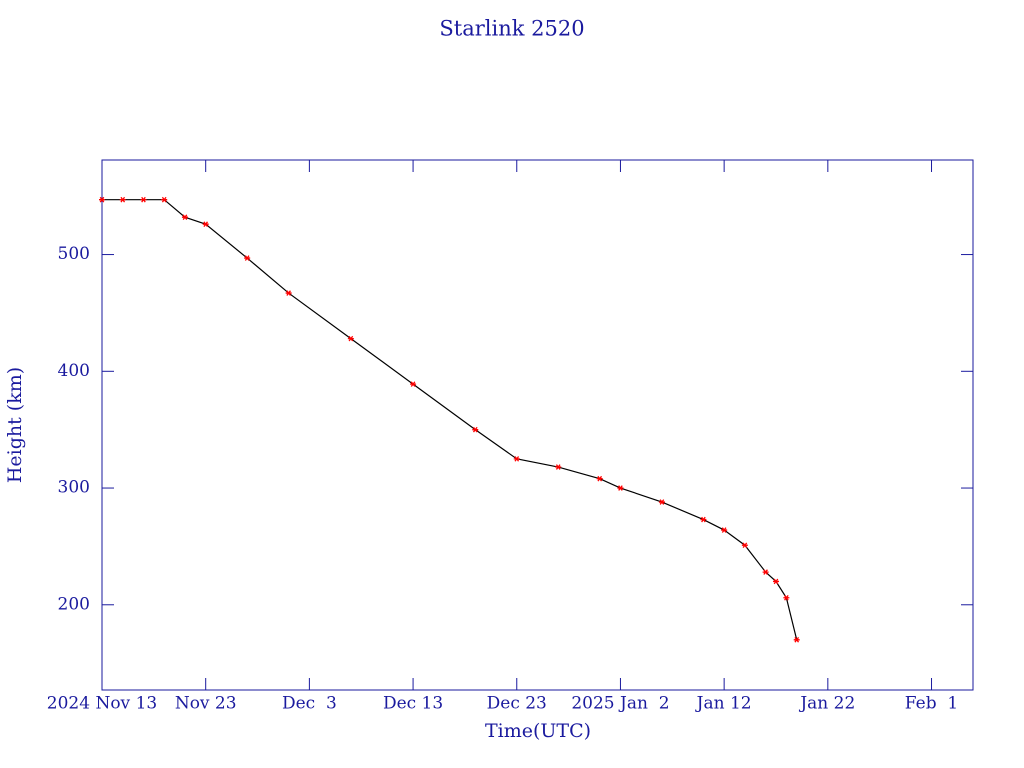 The width and height of the screenshot is (1024, 768). What do you see at coordinates (517, 704) in the screenshot?
I see `x-tick-label: Dec 23` at bounding box center [517, 704].